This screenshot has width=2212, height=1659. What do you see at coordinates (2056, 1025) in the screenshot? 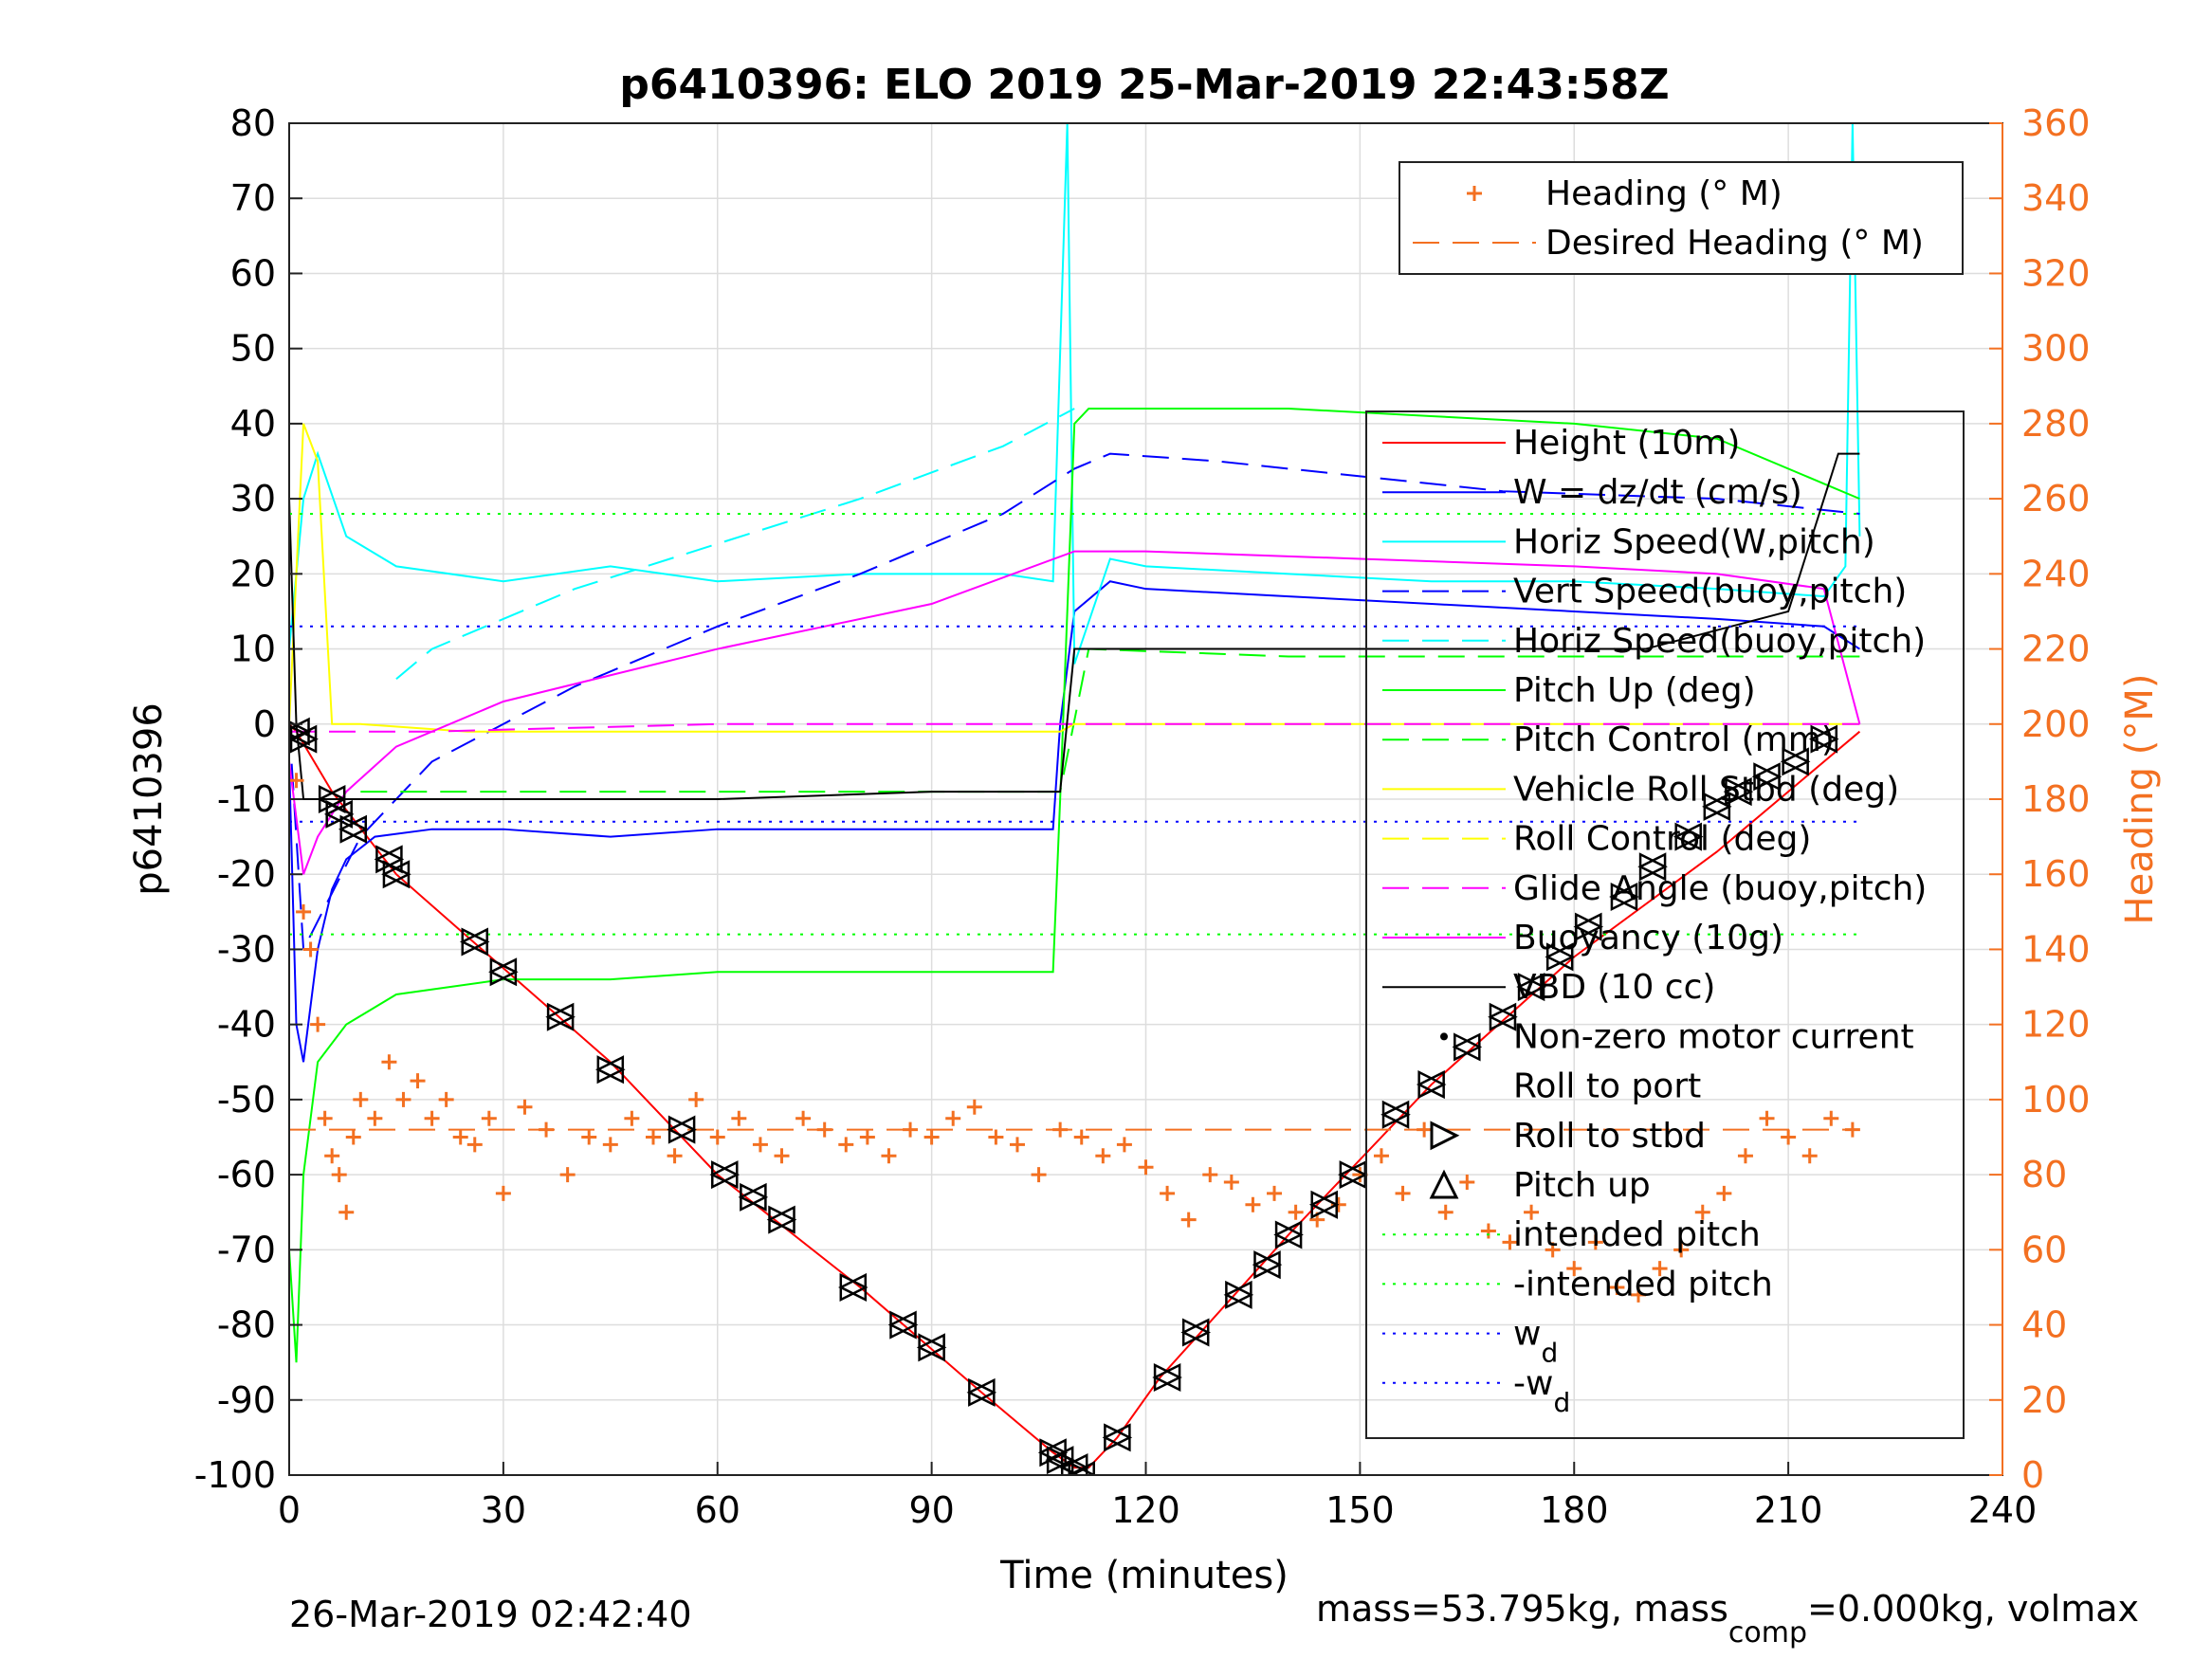
I see `y-right-tick-label: 120` at bounding box center [2056, 1025].